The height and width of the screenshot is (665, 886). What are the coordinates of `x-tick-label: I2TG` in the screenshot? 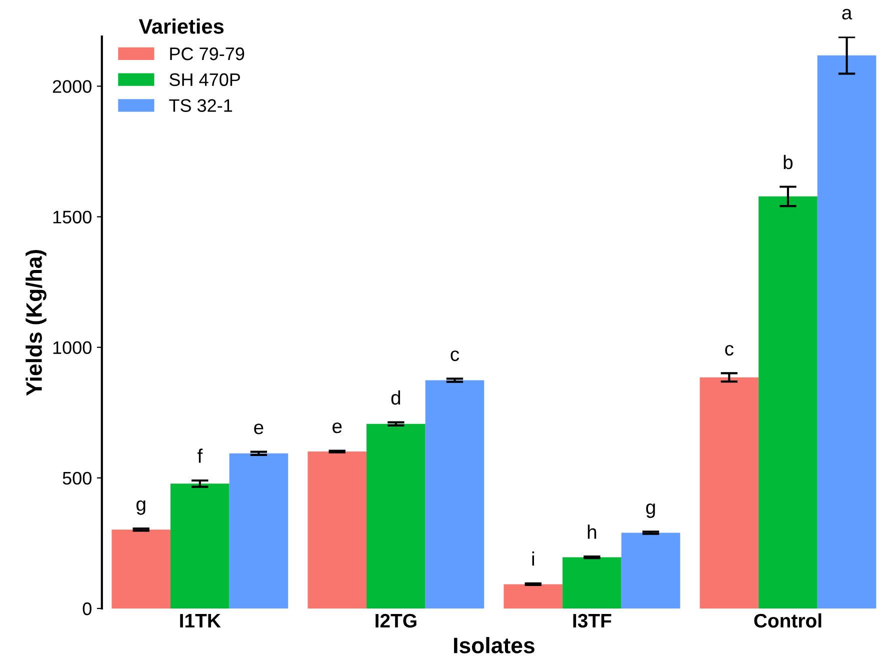 It's located at (396, 621).